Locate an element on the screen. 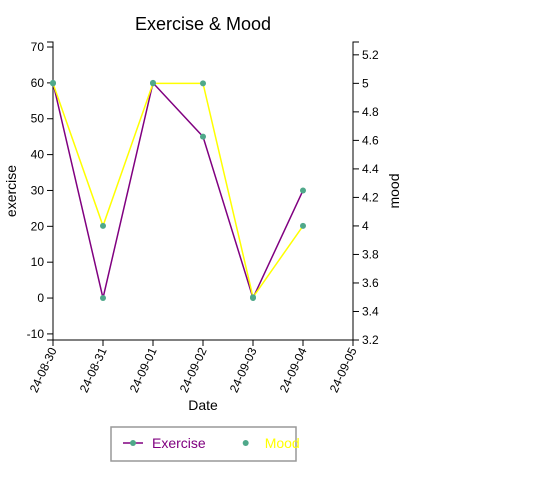 The width and height of the screenshot is (536, 479). y2-tick-label: 4.4 is located at coordinates (370, 169).